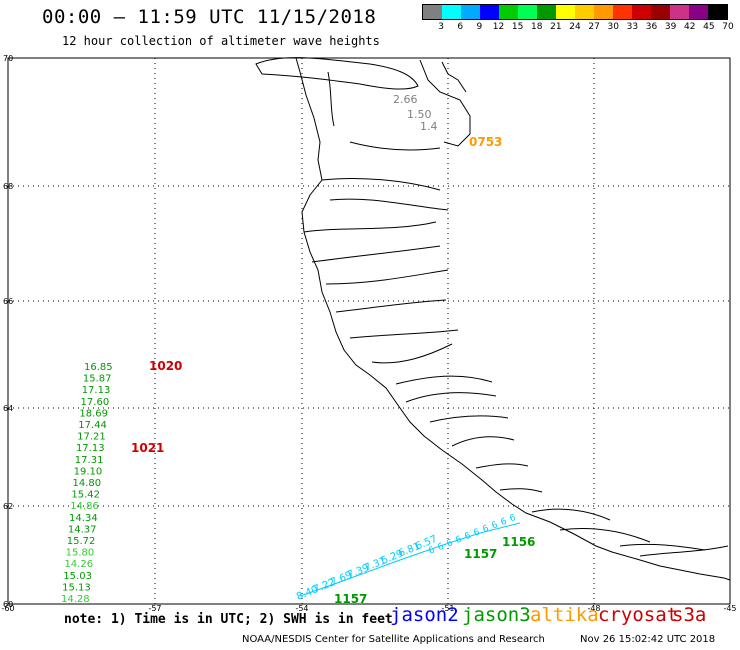  I want to click on lon-tick-label: -57, so click(154, 608).